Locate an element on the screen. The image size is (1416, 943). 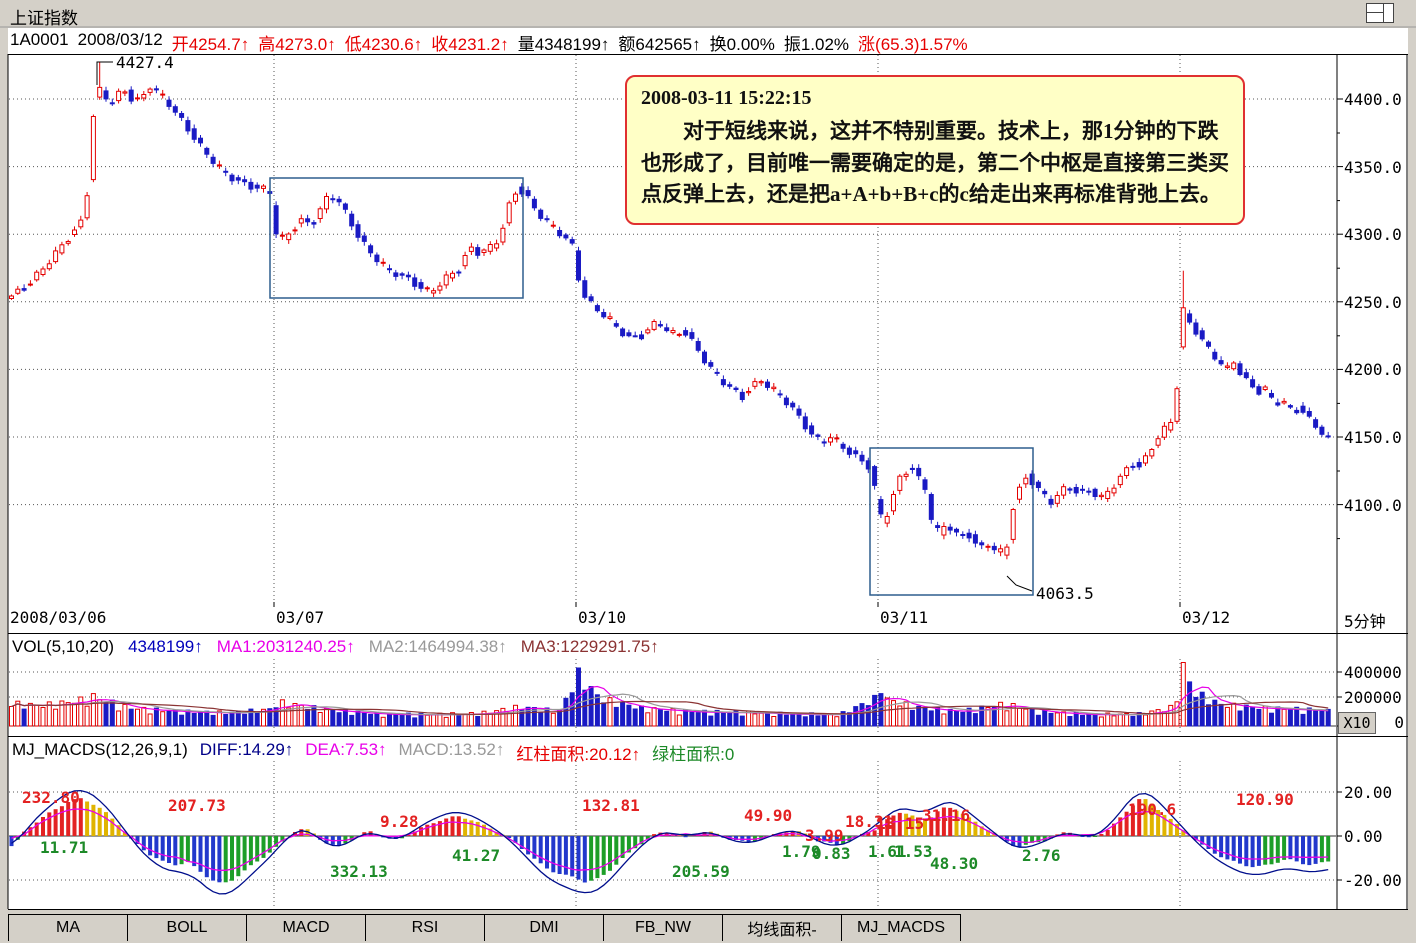
info-bar-bg is located at coordinates (708, 41).